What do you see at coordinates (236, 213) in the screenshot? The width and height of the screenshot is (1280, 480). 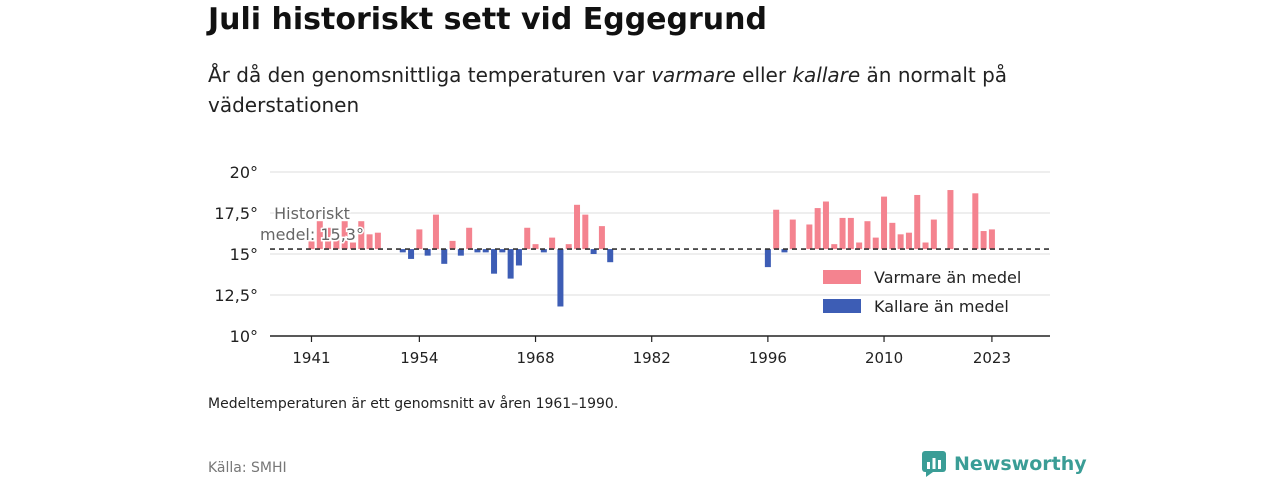 I see `y-tick-label: 17,5°` at bounding box center [236, 213].